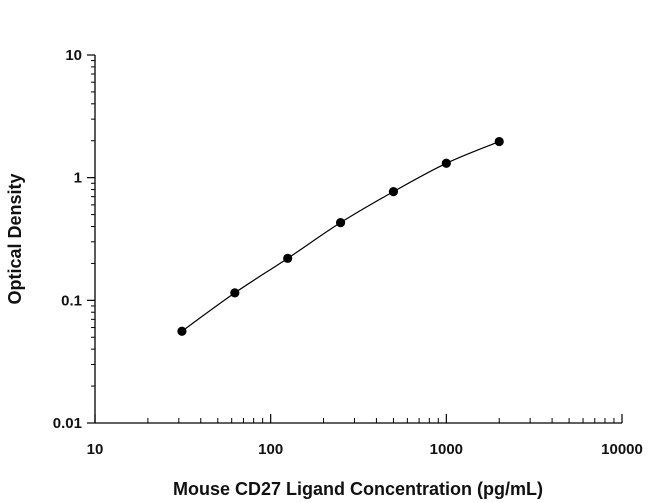 This screenshot has width=650, height=503. Describe the element at coordinates (270, 449) in the screenshot. I see `x-tick-label: 100` at that location.